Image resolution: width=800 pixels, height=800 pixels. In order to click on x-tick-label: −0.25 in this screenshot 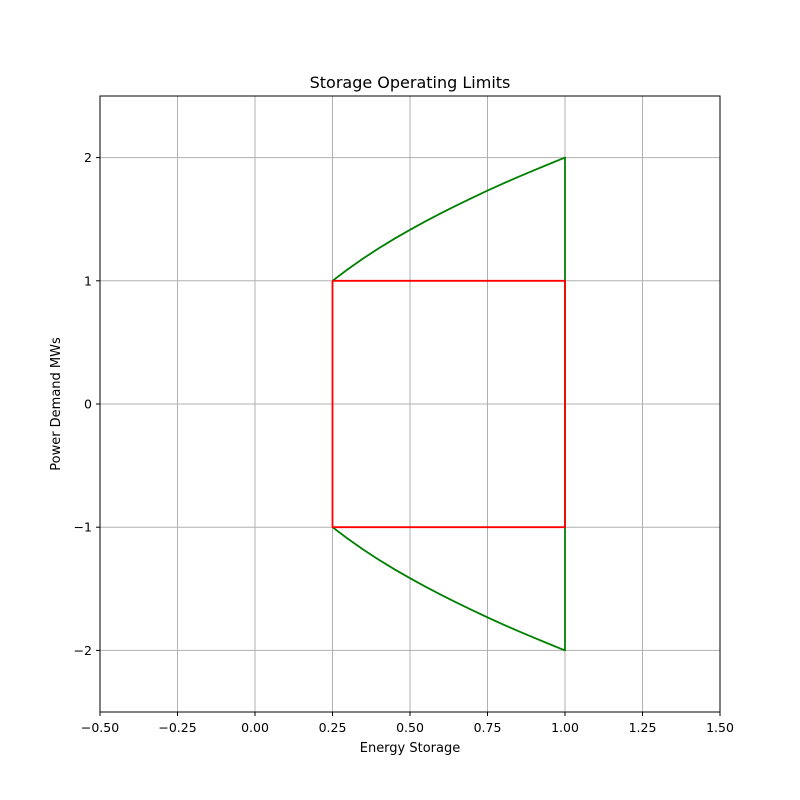, I will do `click(177, 727)`.